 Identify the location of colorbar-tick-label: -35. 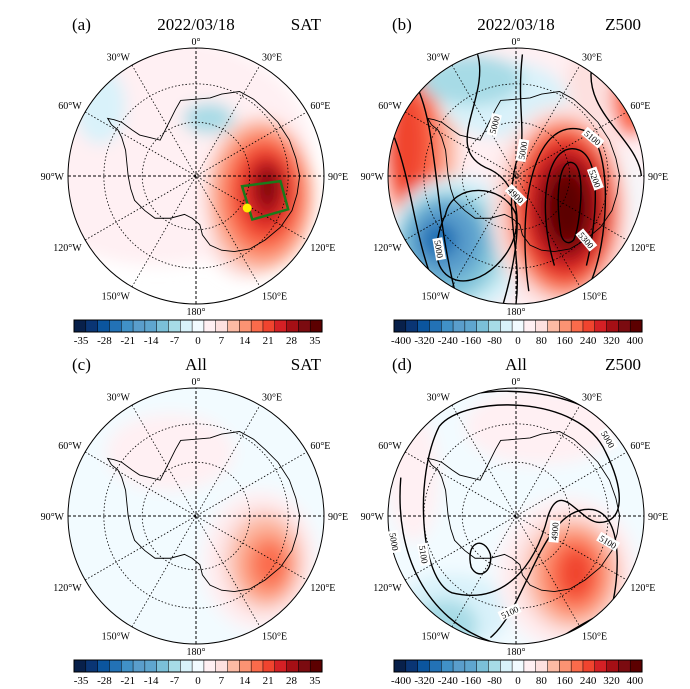
(81, 341).